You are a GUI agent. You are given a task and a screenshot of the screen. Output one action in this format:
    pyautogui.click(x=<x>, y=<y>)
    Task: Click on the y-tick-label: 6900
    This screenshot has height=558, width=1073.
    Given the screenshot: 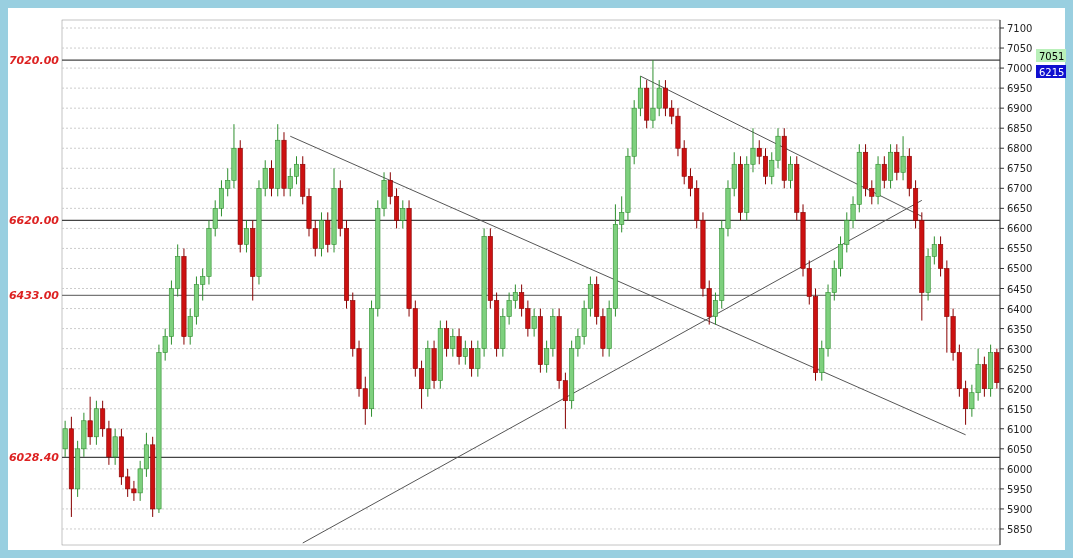 What is the action you would take?
    pyautogui.click(x=1020, y=109)
    